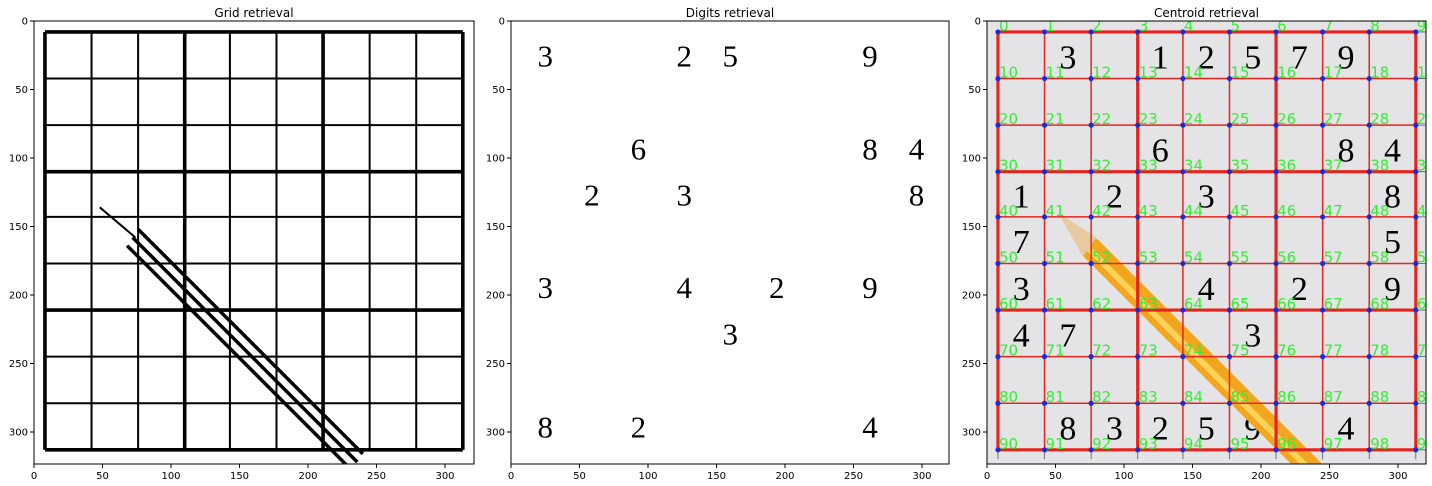 The width and height of the screenshot is (1432, 486). I want to click on digit-cell: 6, so click(639, 148).